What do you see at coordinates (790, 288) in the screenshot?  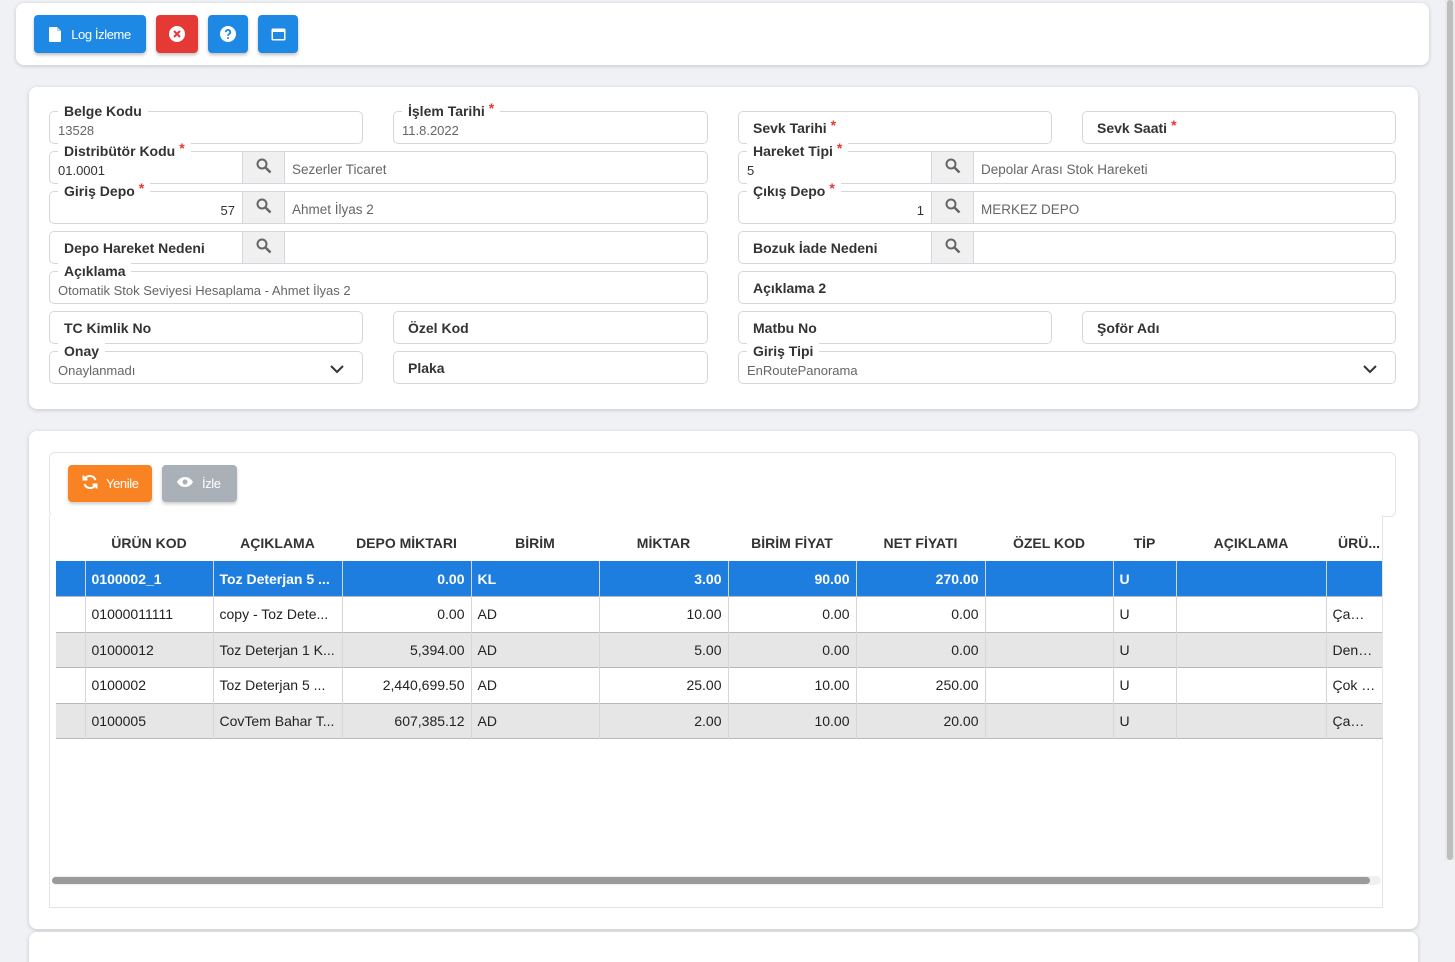 I see `aciklama2-label: Açıklama 2` at bounding box center [790, 288].